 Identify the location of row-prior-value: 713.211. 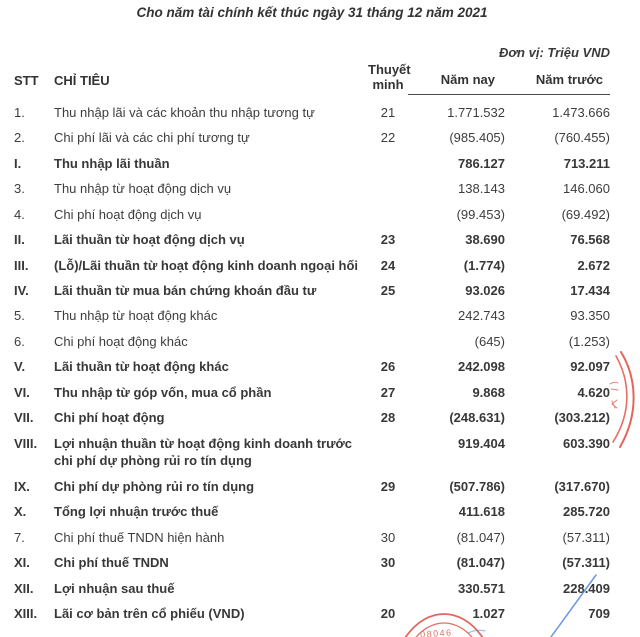
(586, 163).